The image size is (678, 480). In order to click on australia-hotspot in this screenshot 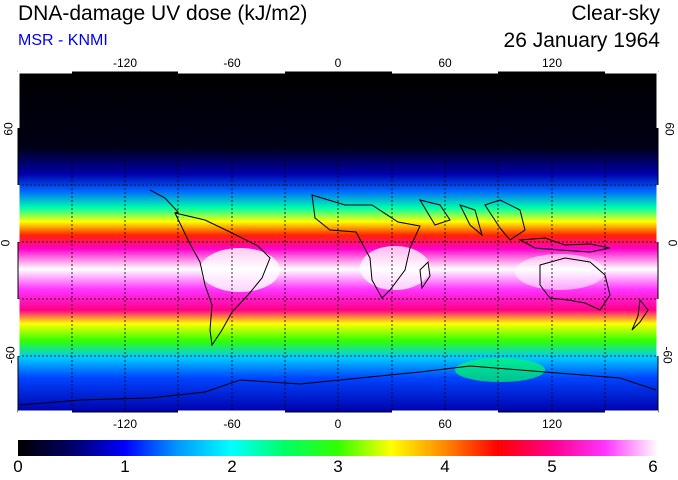, I will do `click(560, 272)`.